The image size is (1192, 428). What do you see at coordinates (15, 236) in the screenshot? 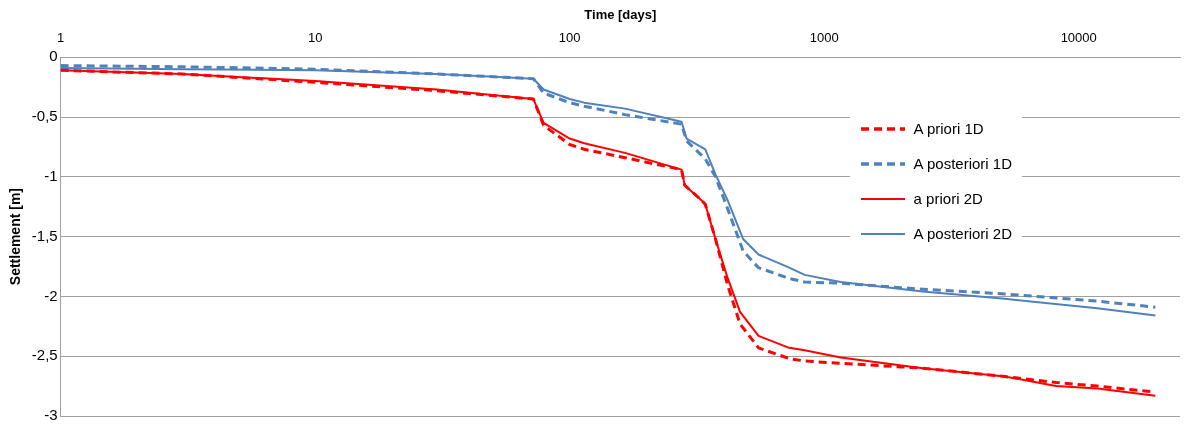
I see `y-axis-title: Settlement [m]` at bounding box center [15, 236].